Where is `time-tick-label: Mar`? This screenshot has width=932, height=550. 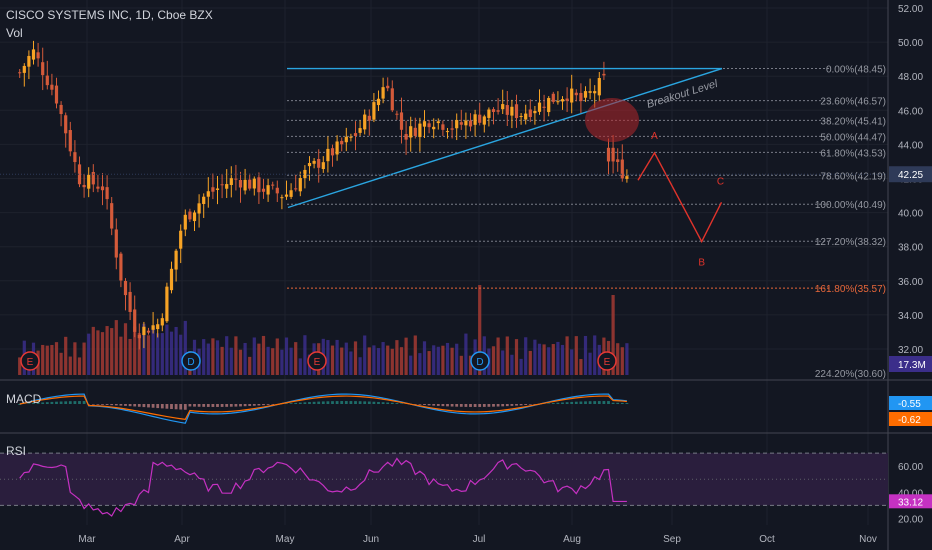
time-tick-label: Mar is located at coordinates (87, 539).